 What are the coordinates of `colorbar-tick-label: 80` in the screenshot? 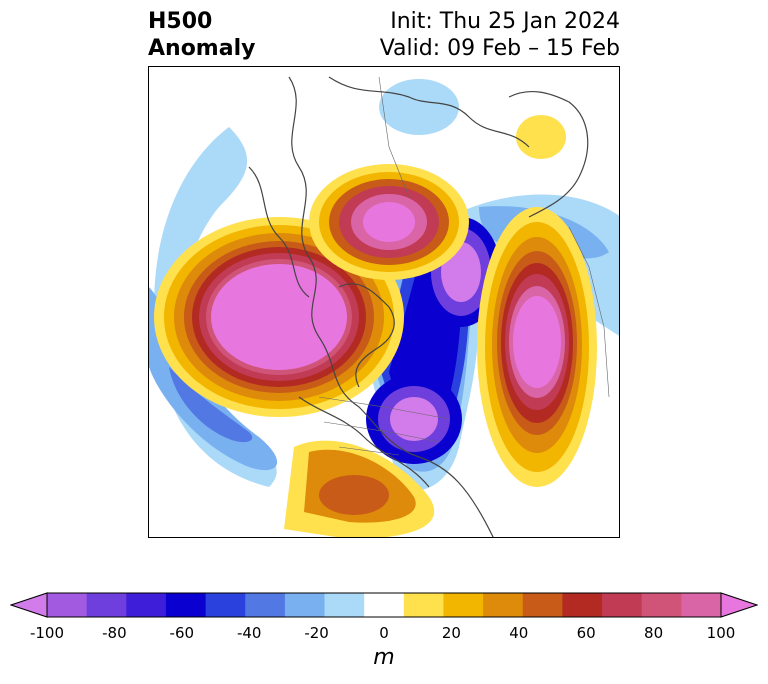 It's located at (654, 633).